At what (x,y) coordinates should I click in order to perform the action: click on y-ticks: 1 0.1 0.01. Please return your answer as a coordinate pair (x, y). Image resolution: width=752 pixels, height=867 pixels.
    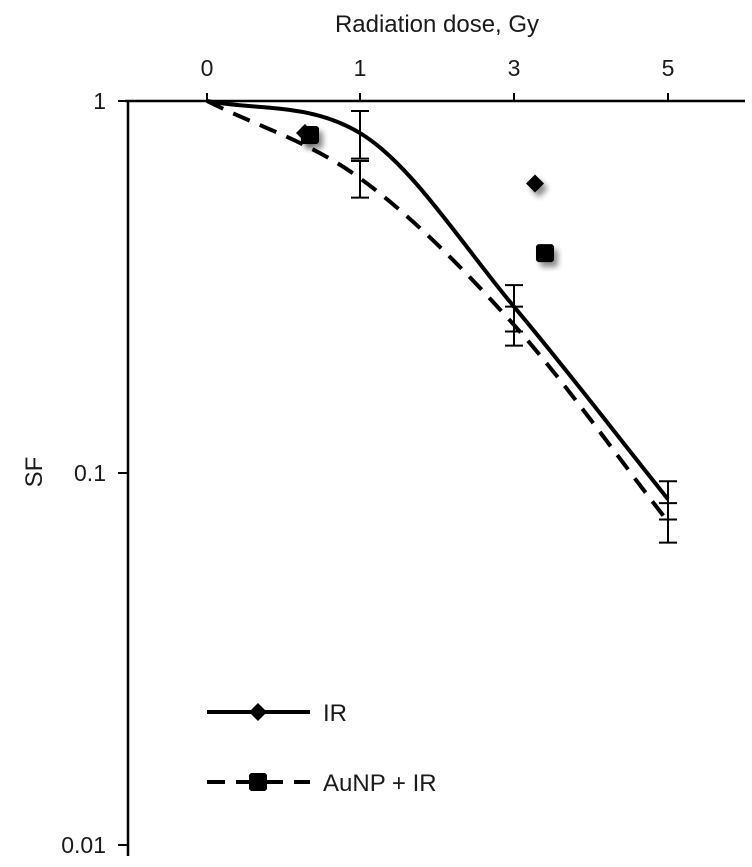
    Looking at the image, I should click on (94, 473).